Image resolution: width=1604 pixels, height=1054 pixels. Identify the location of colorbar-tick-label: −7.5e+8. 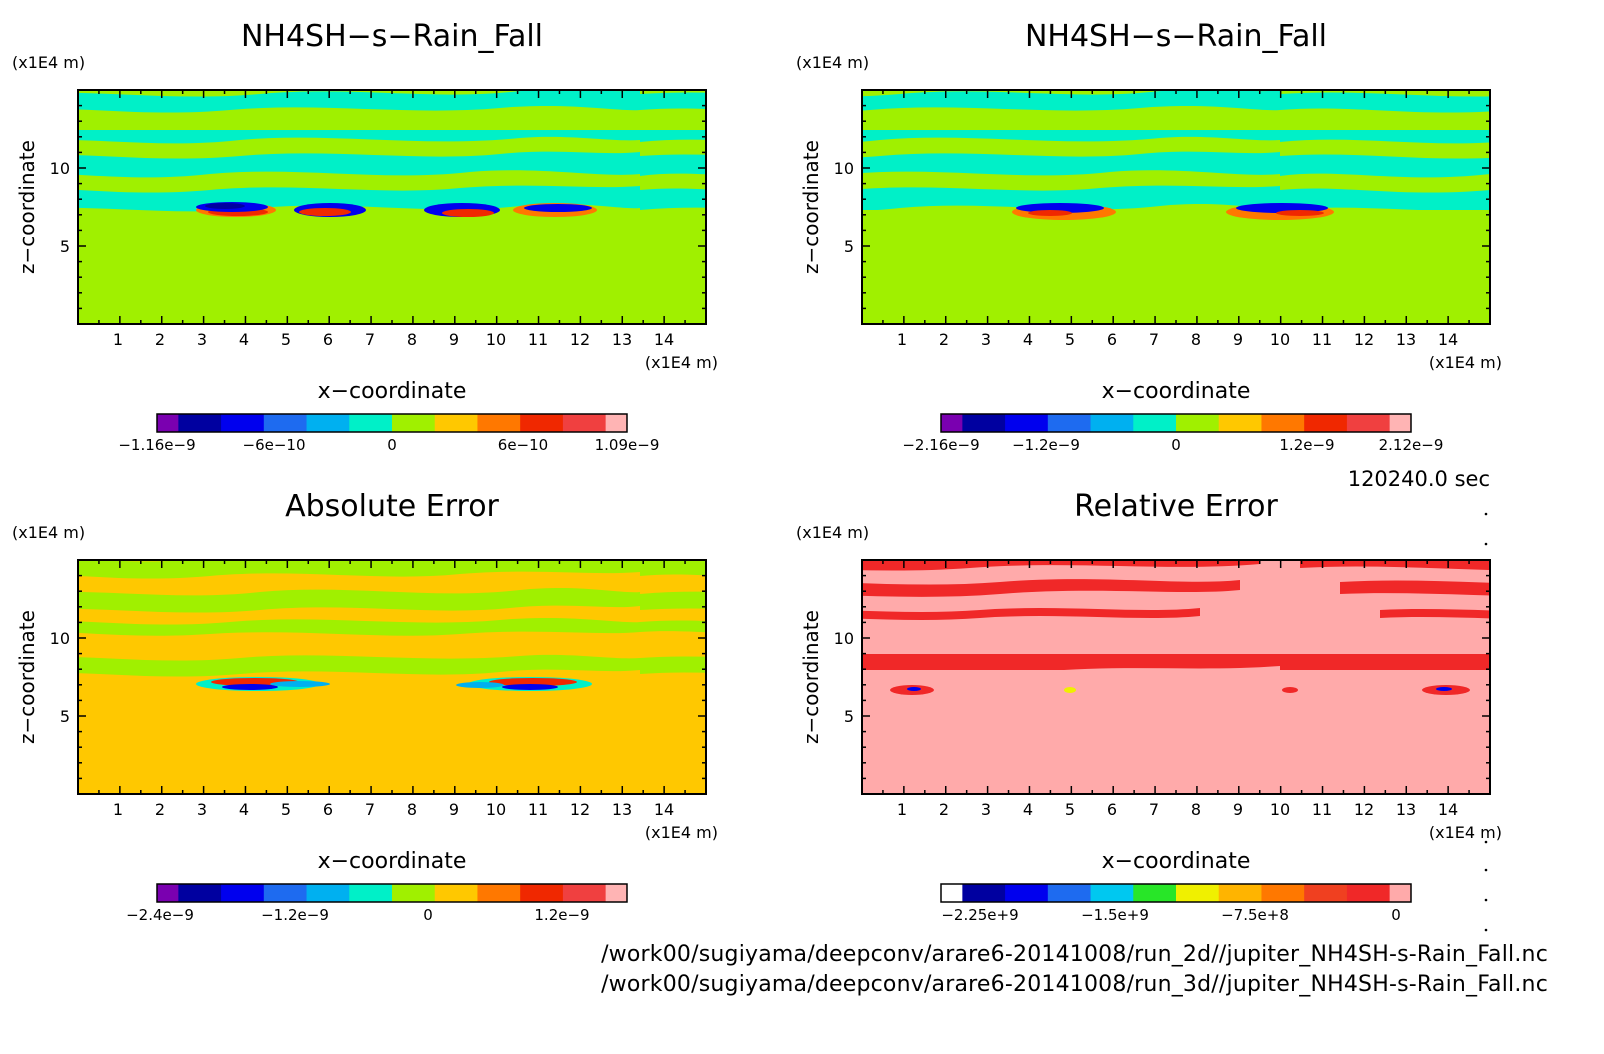
(1255, 915).